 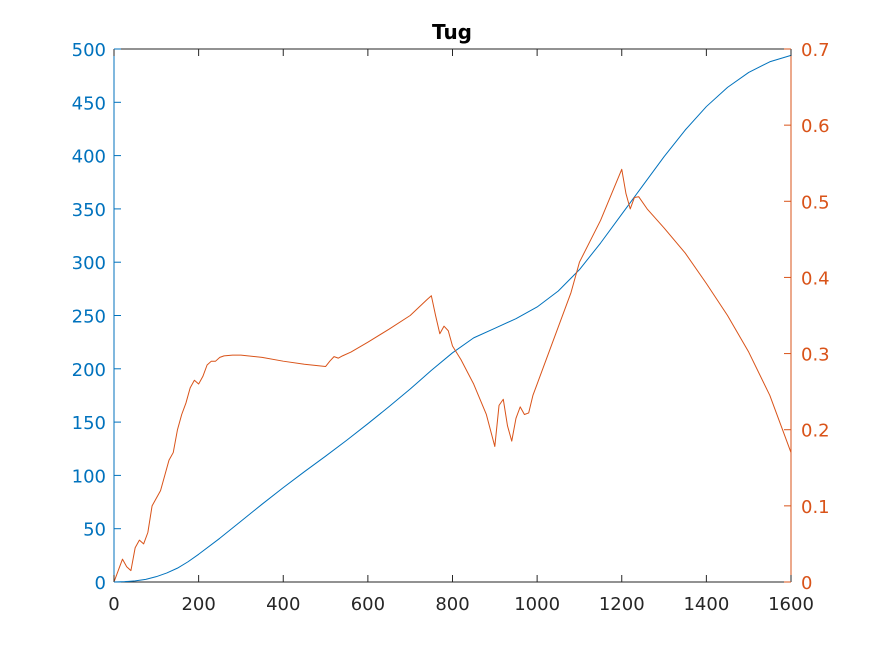 I want to click on left-y-tick-label: 50, so click(x=94, y=530).